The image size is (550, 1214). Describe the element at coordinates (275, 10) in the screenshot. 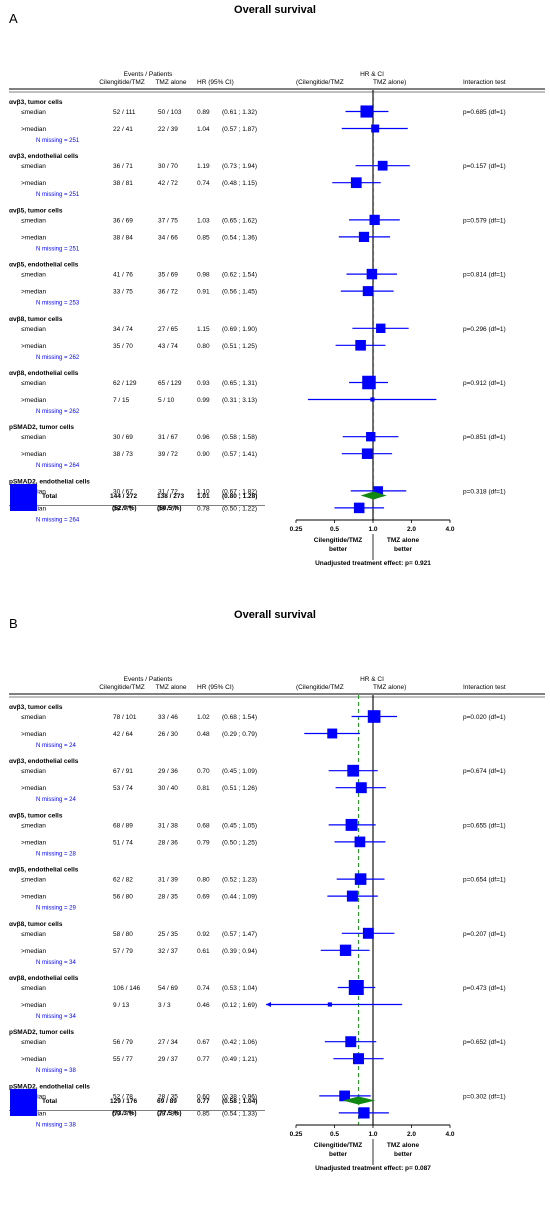

I see `chart-title: Overall survival` at that location.